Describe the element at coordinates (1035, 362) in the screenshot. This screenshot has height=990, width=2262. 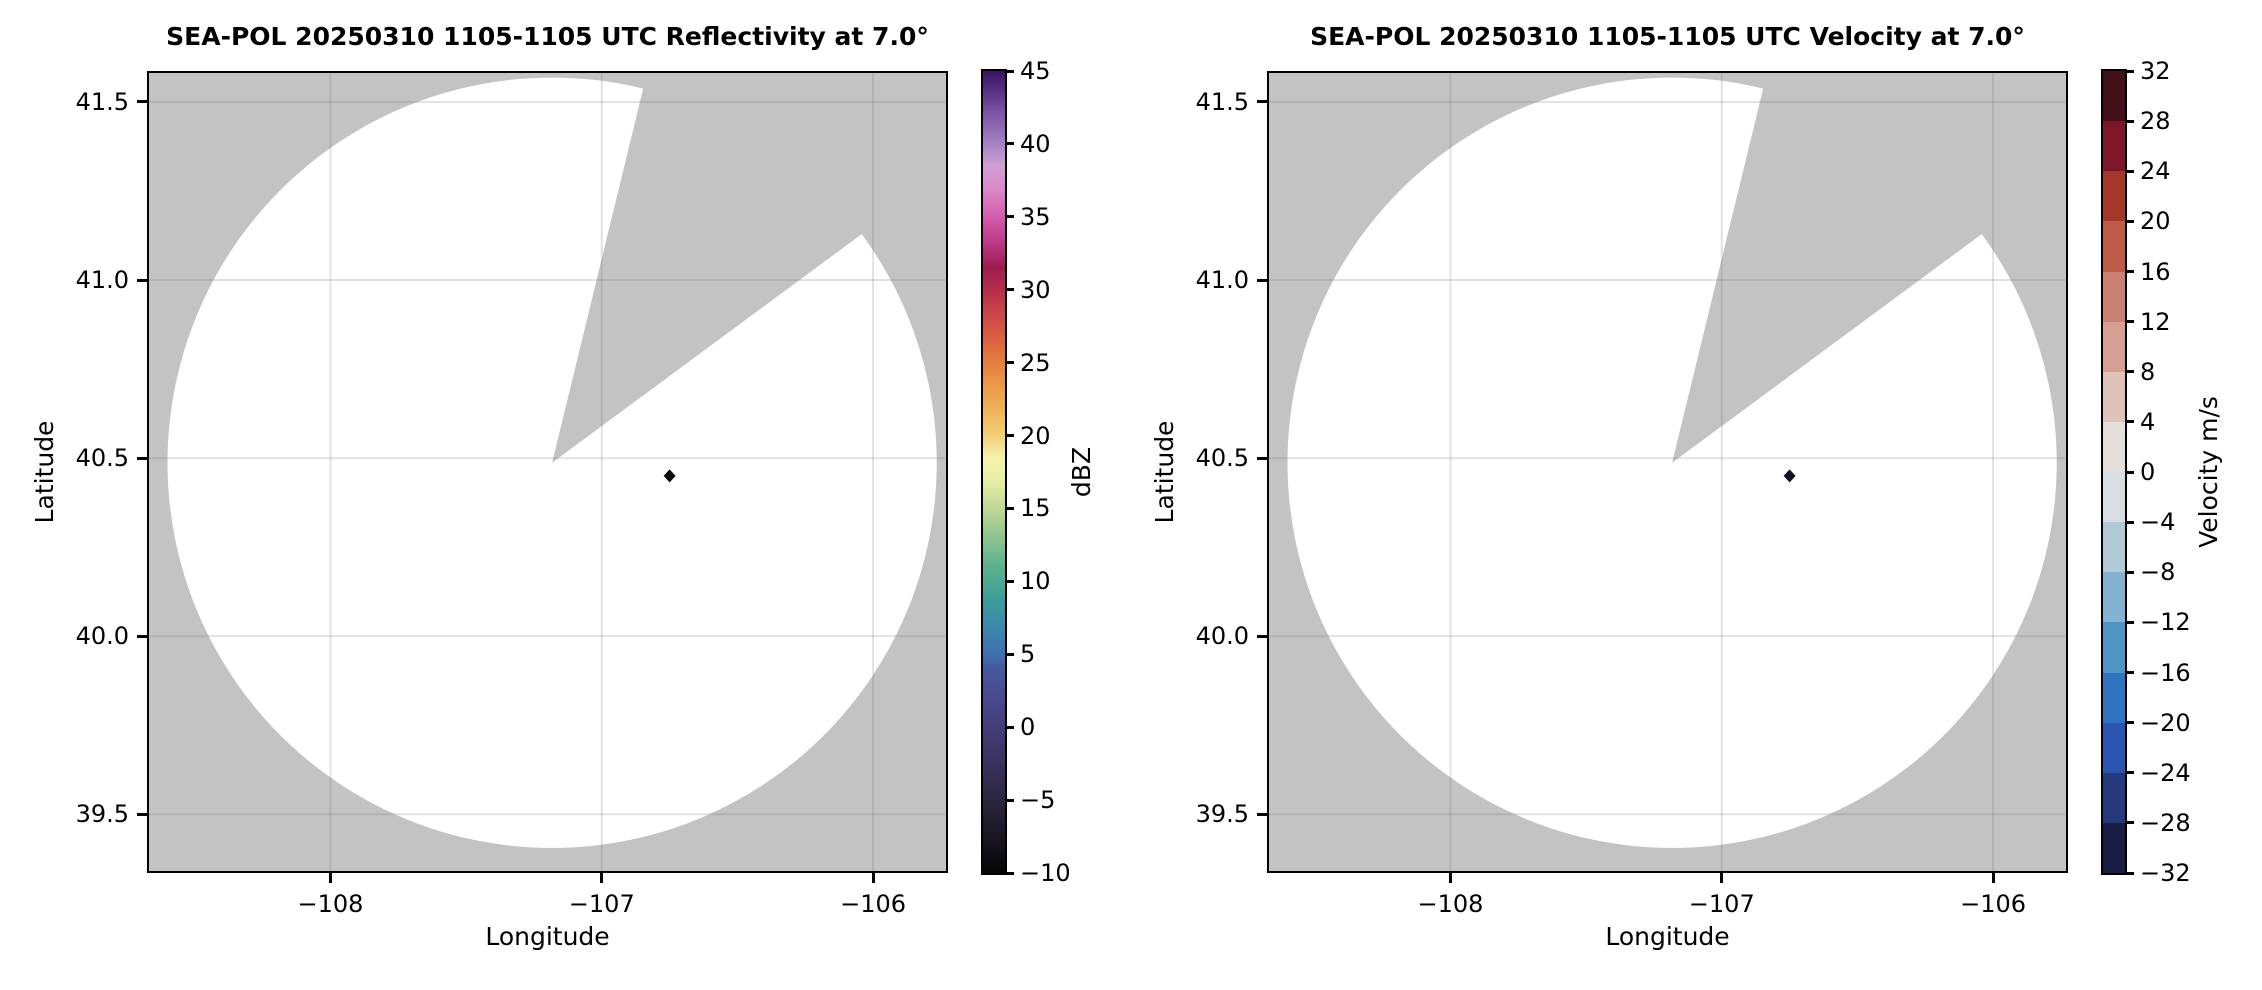
I see `colorbar-tick-label: 25` at that location.